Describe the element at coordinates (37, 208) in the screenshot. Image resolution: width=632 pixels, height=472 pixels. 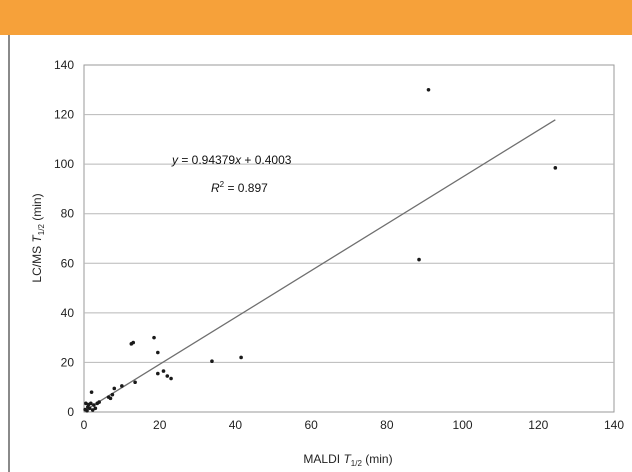
I see `y-axis-unit: (min)` at that location.